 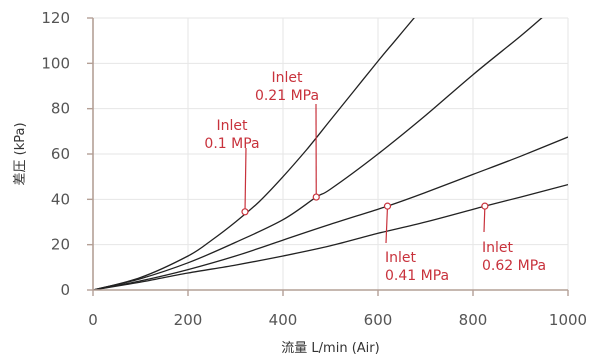 What do you see at coordinates (60, 154) in the screenshot?
I see `y-tick-label: 60` at bounding box center [60, 154].